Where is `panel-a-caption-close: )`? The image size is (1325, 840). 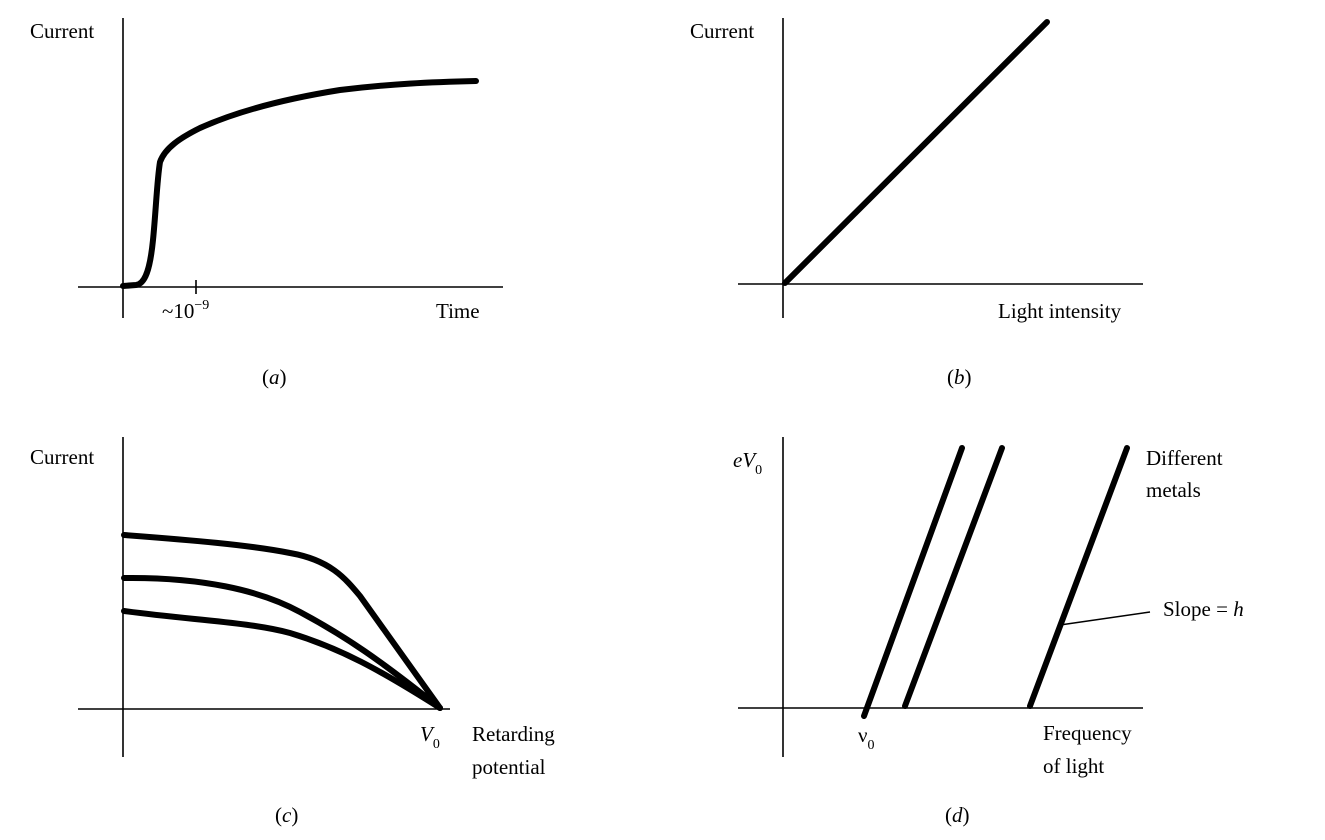
panel-a-caption-close: ) is located at coordinates (283, 377).